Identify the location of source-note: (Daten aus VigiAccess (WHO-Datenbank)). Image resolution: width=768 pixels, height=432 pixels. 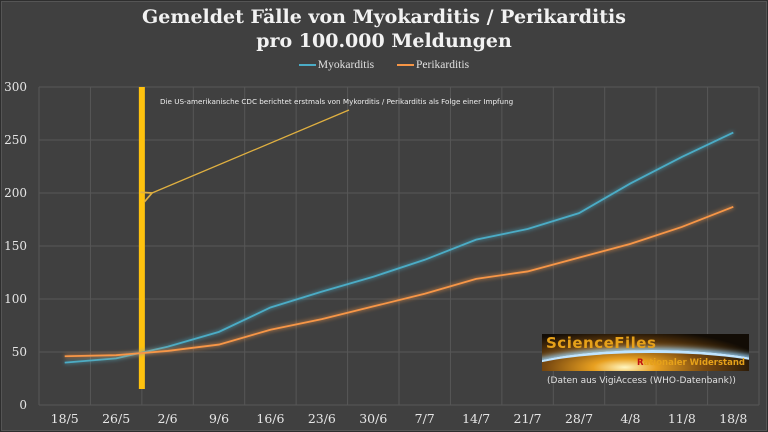
(641, 381).